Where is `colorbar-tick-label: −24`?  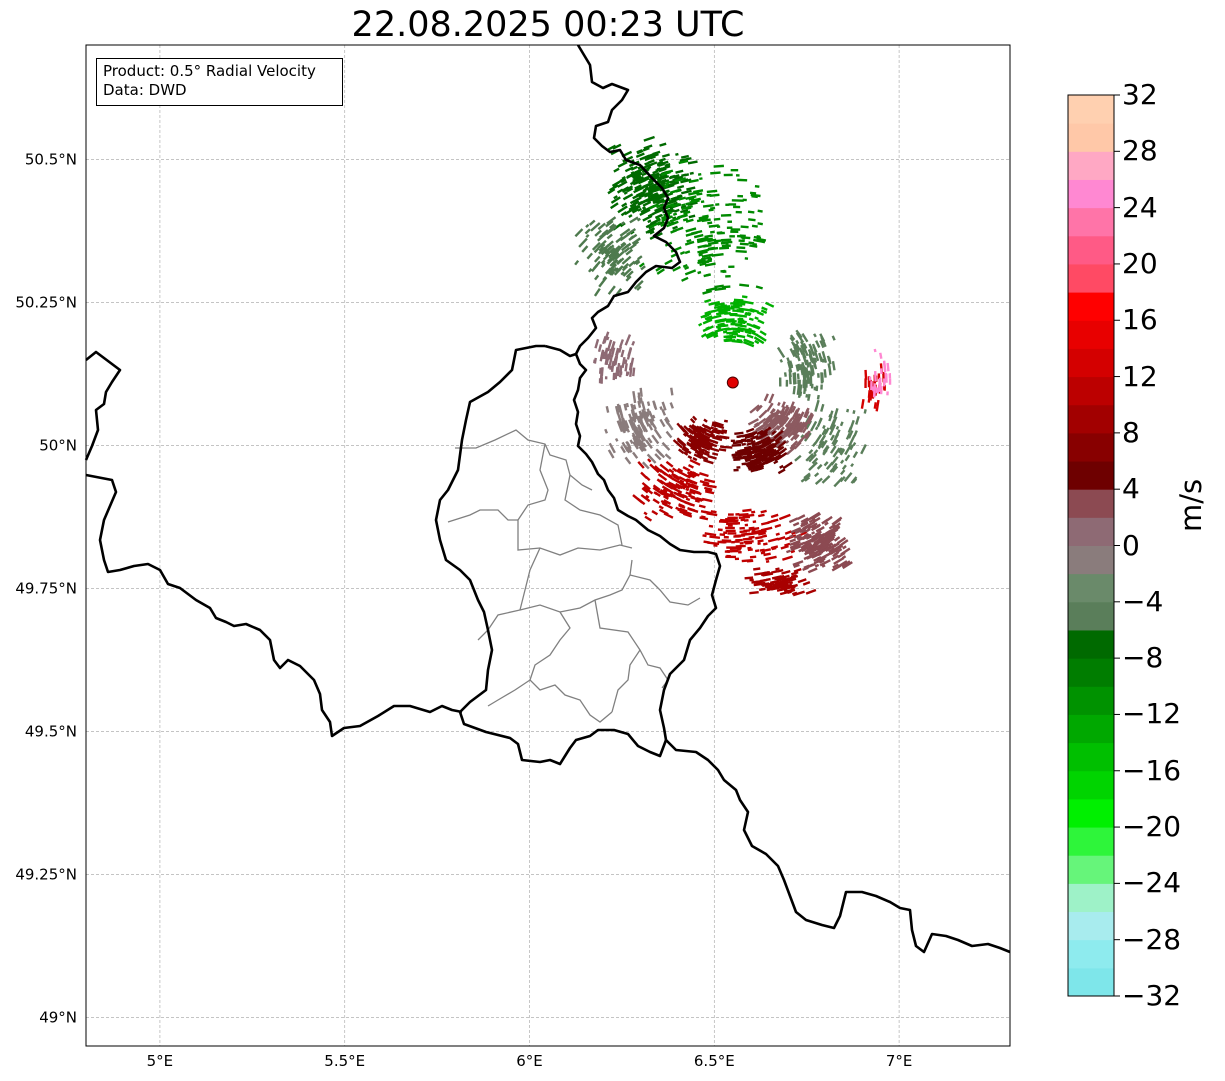 colorbar-tick-label: −24 is located at coordinates (1152, 883).